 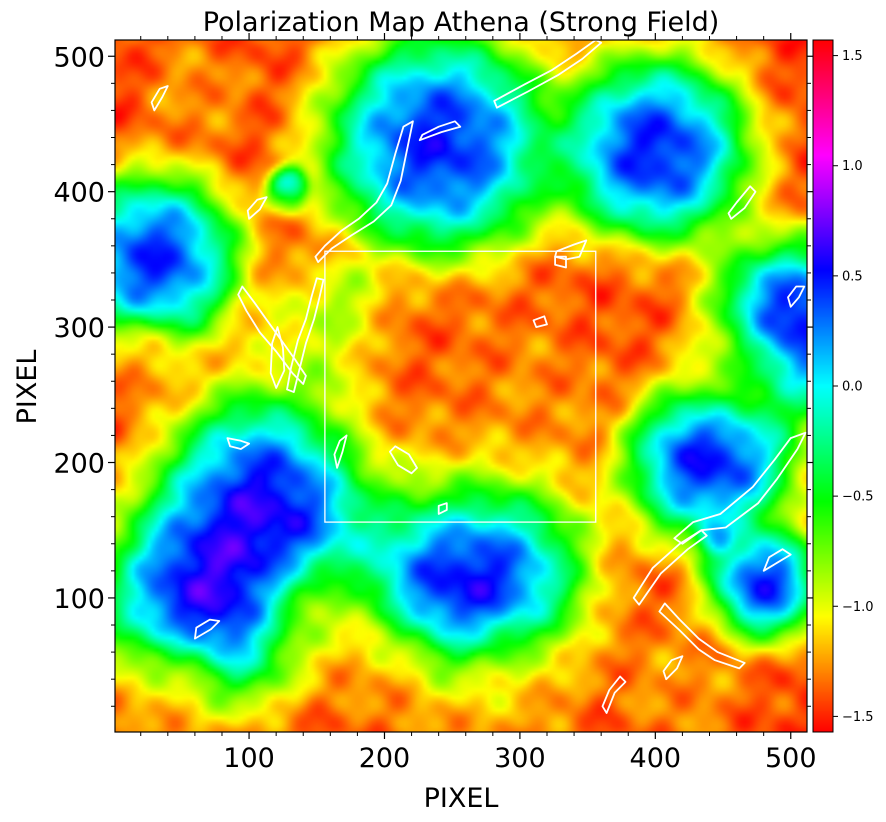 I want to click on y-tick-label: 100, so click(x=79, y=599).